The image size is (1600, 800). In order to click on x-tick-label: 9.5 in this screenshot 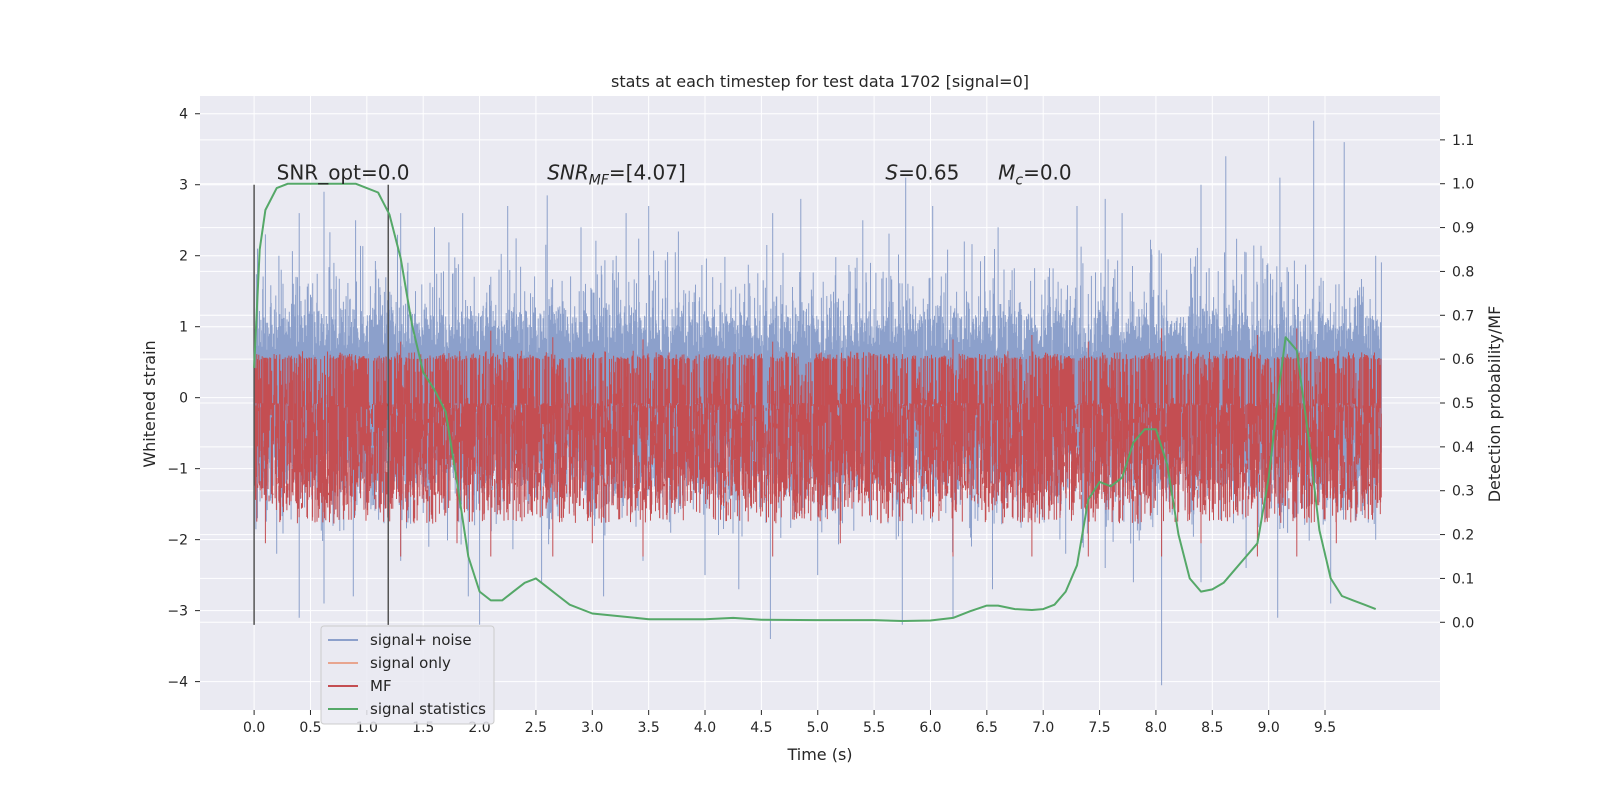, I will do `click(1325, 728)`.